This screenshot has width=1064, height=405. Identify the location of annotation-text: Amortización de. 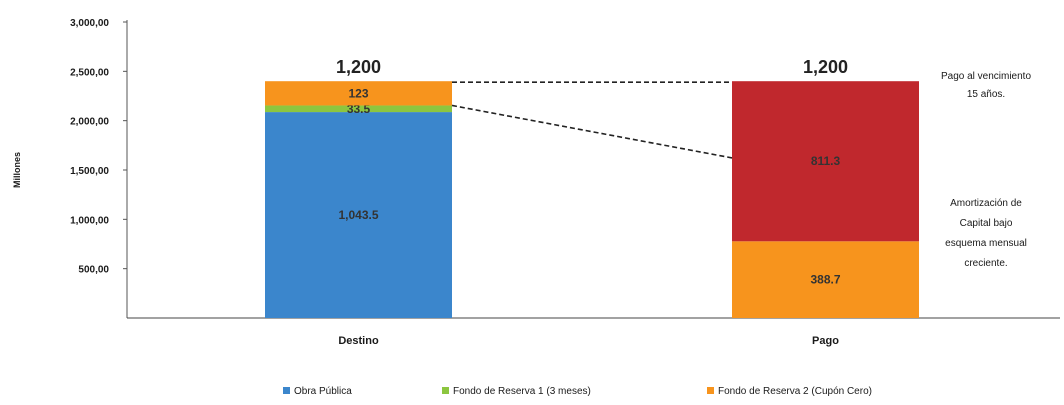
(986, 203).